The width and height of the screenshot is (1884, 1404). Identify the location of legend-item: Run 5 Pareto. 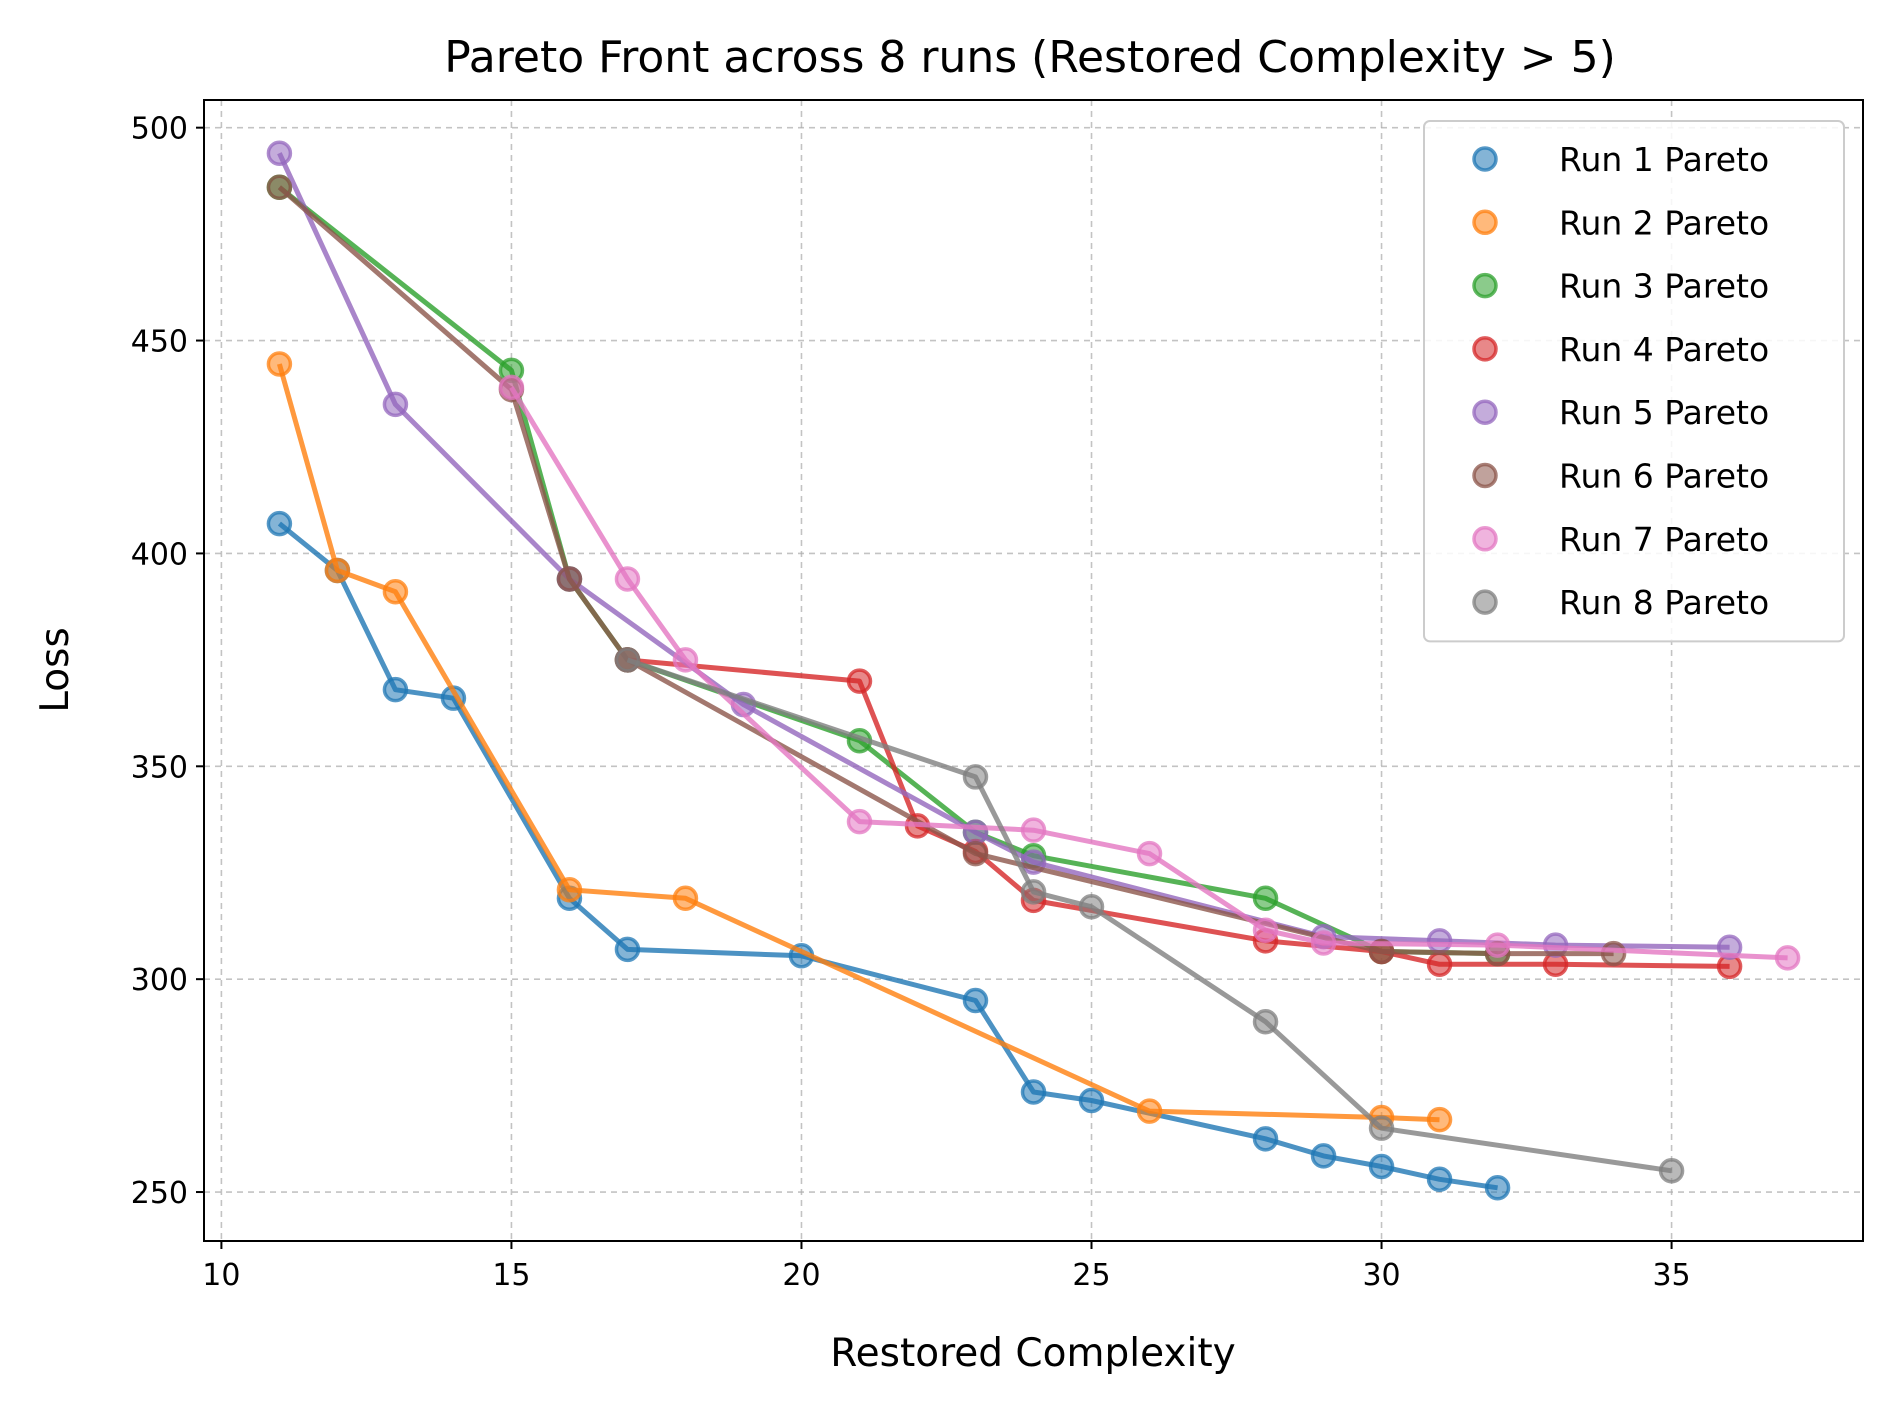
(1620, 412).